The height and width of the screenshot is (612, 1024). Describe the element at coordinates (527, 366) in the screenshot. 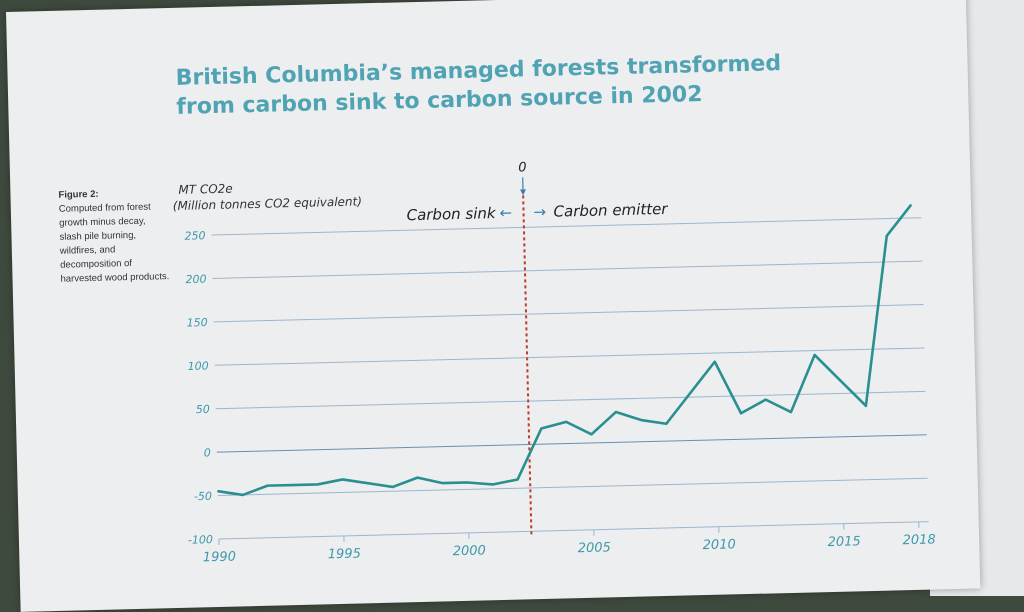

I see `crossover-marker-line` at that location.